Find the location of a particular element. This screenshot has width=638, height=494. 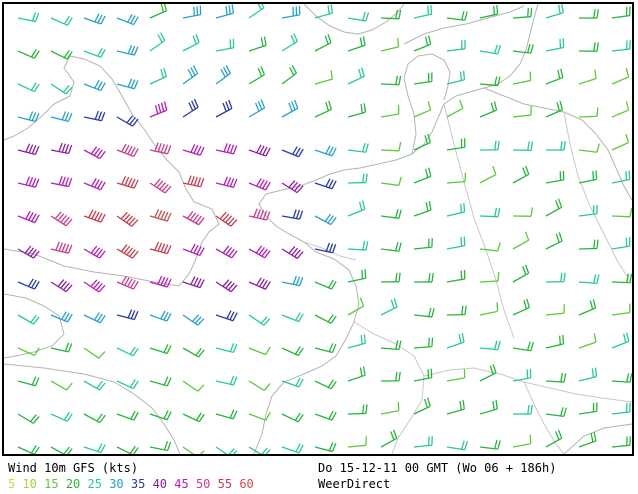

speed-scale-item: 40 is located at coordinates (163, 484).